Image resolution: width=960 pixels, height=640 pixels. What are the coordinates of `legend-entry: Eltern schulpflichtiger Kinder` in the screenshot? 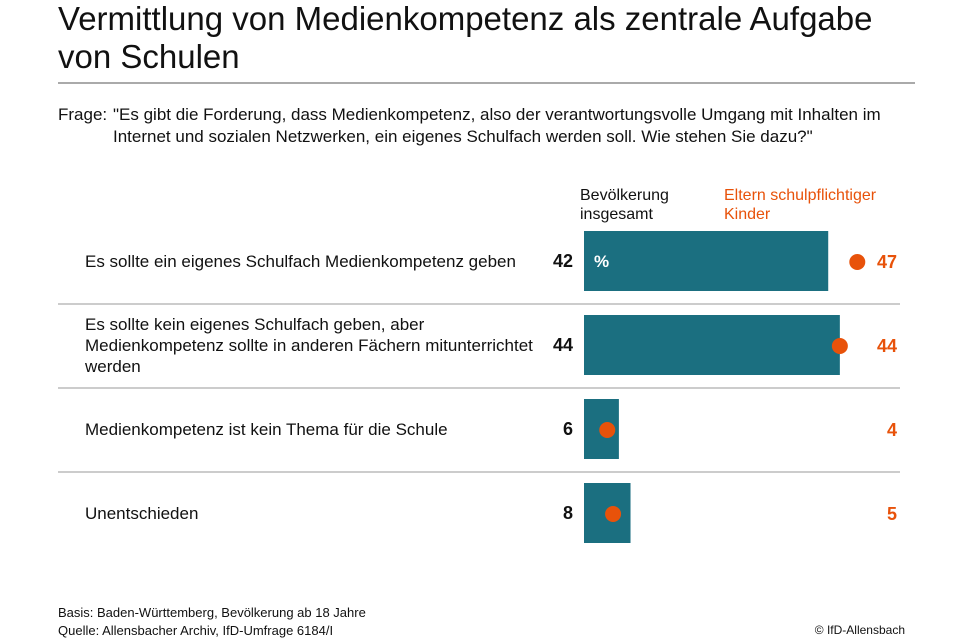 It's located at (800, 205).